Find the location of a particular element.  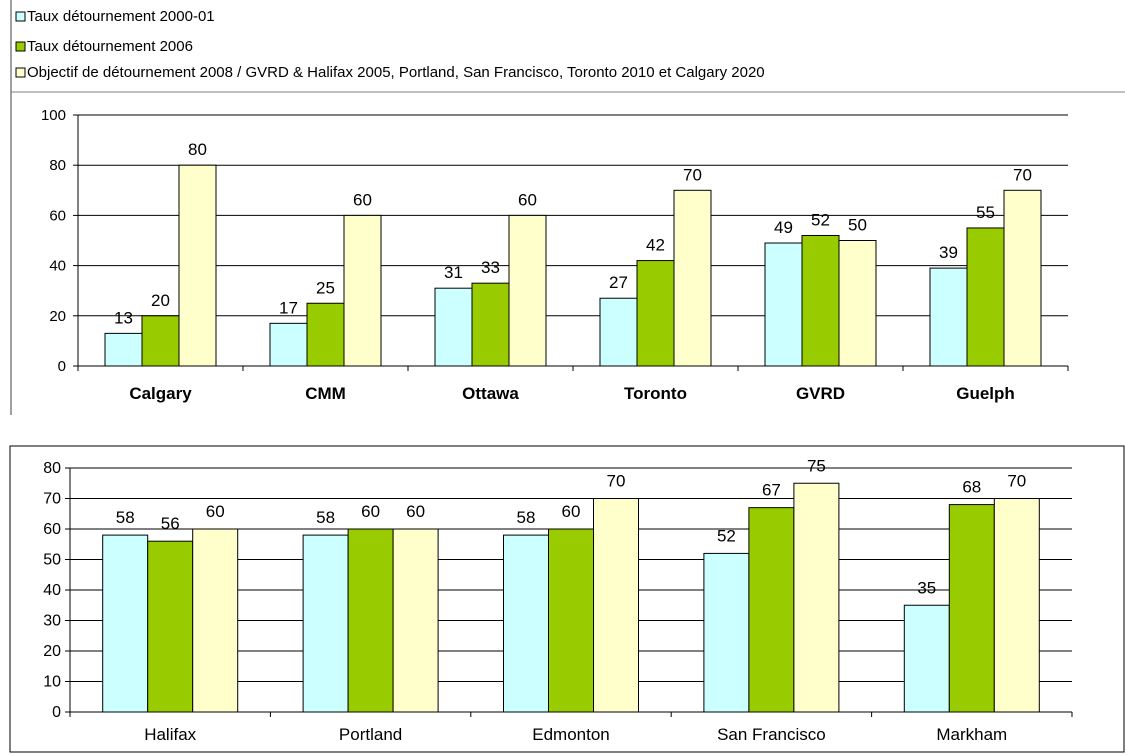

data-label: 55 is located at coordinates (985, 212).